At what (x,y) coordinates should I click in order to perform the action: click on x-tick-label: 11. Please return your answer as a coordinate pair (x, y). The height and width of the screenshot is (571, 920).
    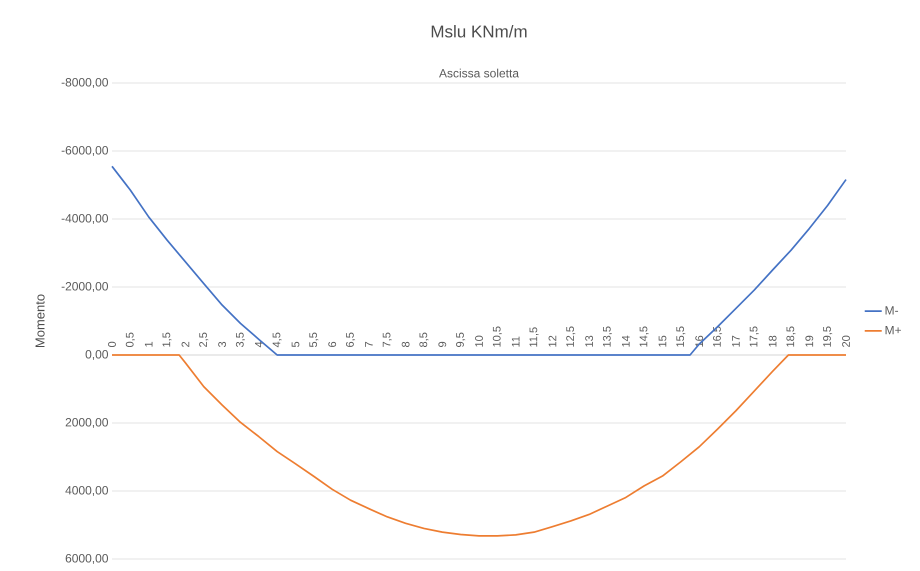
    Looking at the image, I should click on (516, 341).